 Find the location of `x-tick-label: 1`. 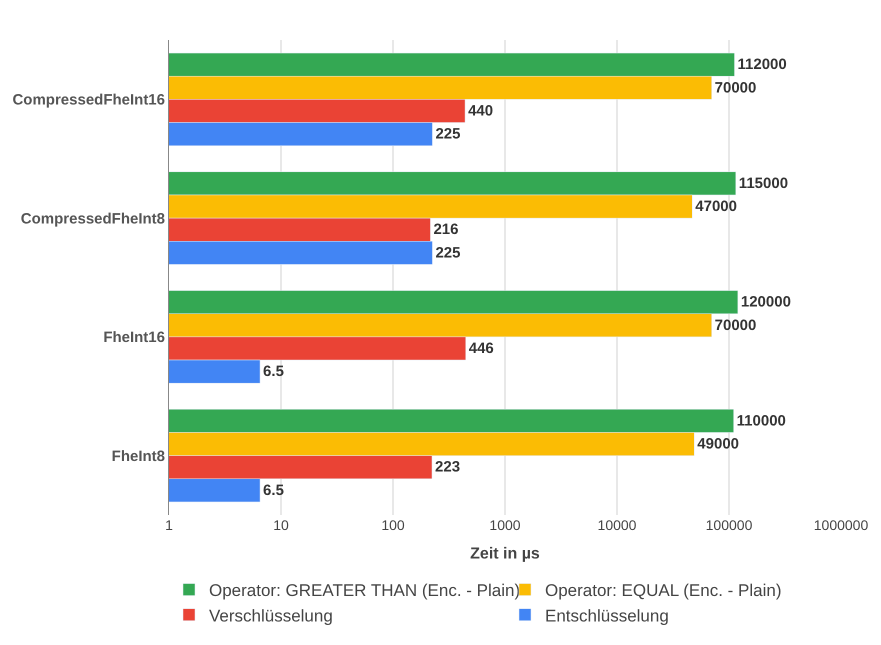

x-tick-label: 1 is located at coordinates (169, 525).